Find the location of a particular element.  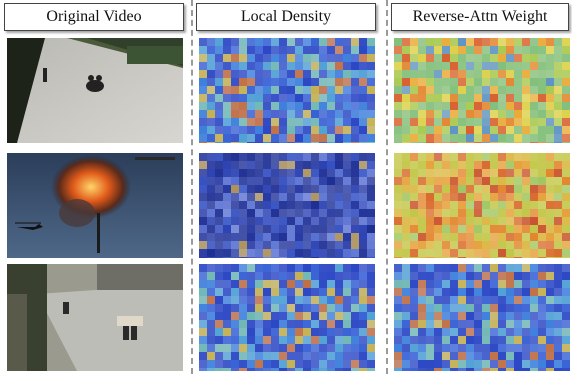

heatmap-density-road is located at coordinates (287, 90).